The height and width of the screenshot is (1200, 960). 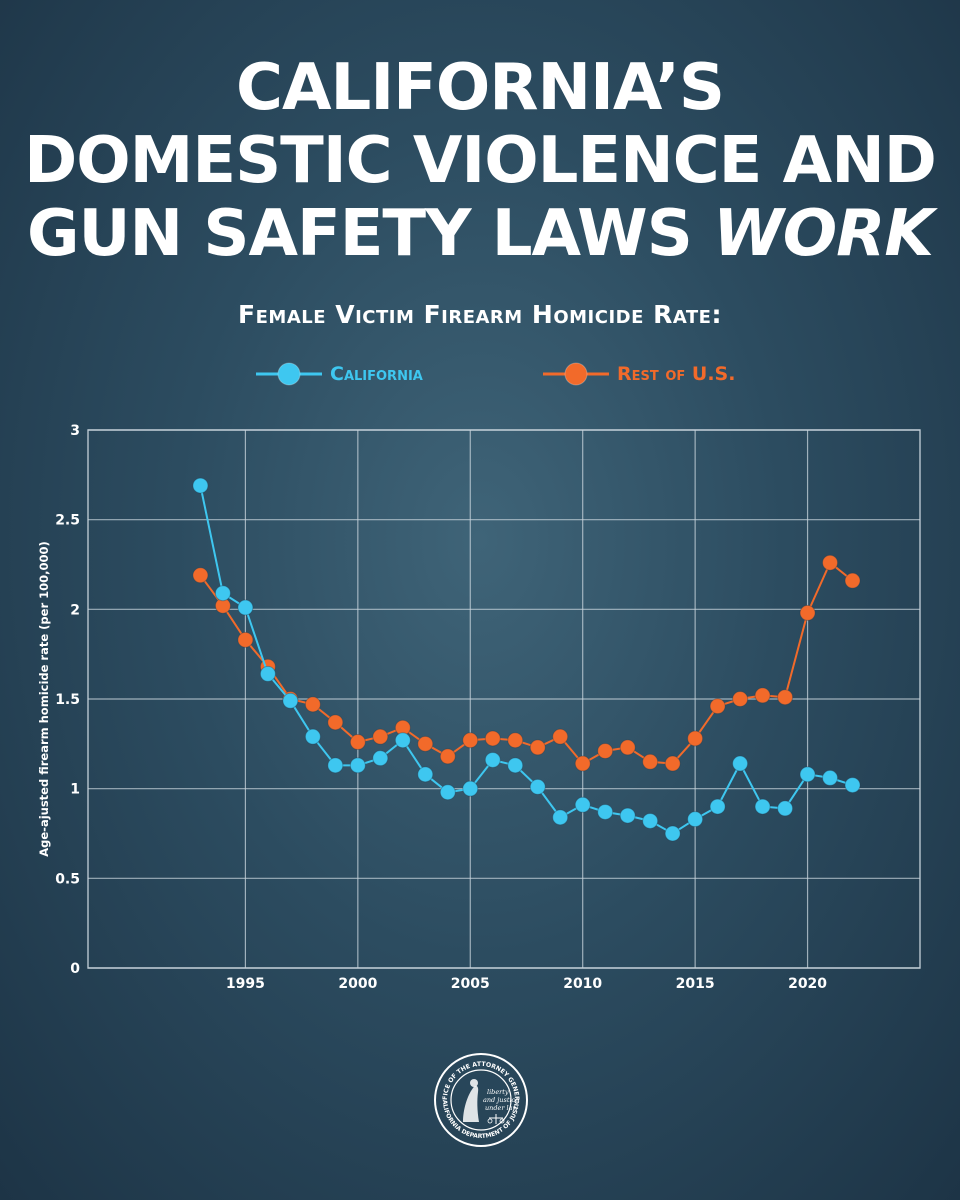 What do you see at coordinates (470, 984) in the screenshot?
I see `x-tick-label: 2005` at bounding box center [470, 984].